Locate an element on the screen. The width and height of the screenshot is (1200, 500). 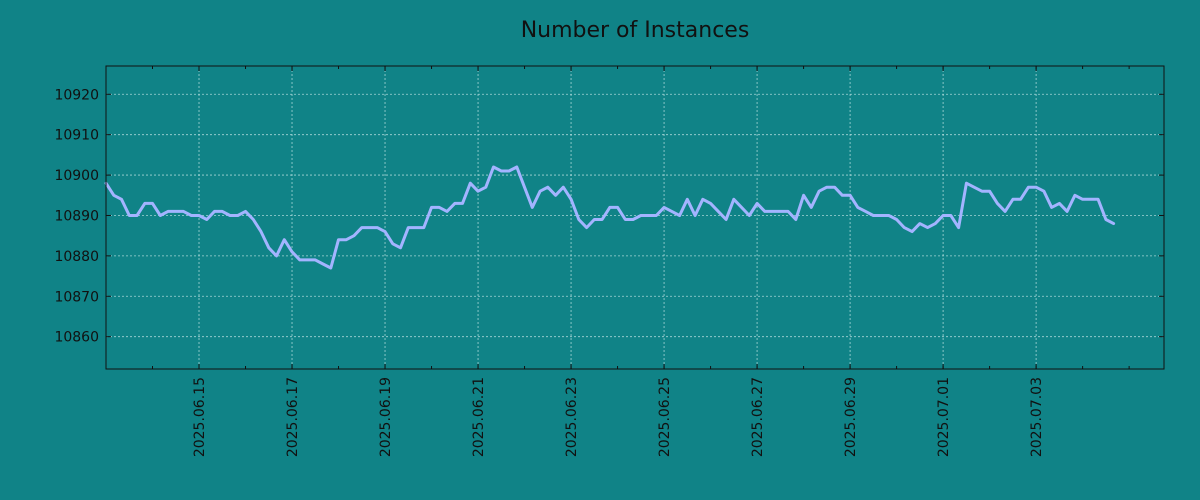
y-tick-label: 10900 is located at coordinates (76, 176).